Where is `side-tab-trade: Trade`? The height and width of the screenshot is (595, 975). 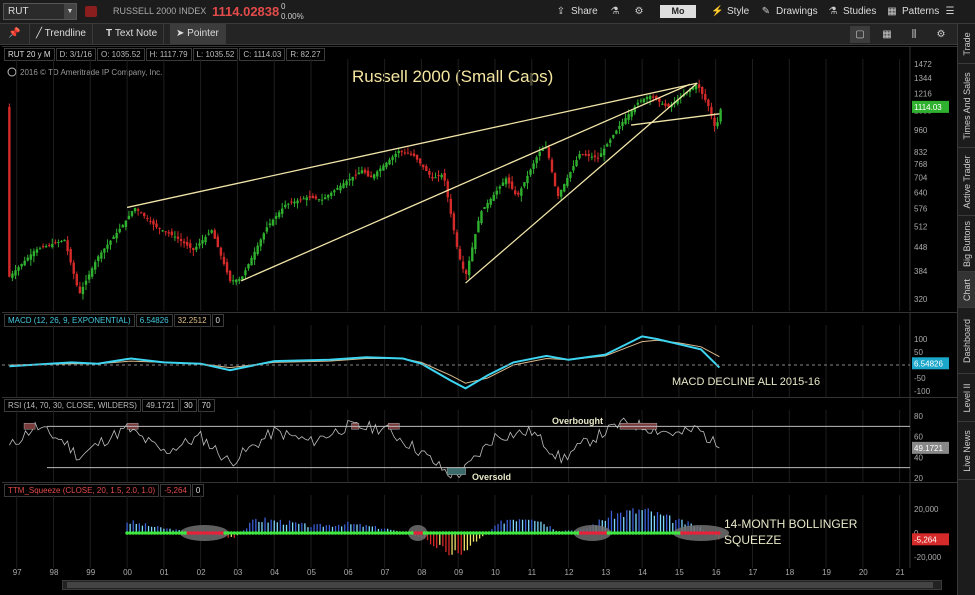
side-tab-trade: Trade is located at coordinates (966, 44).